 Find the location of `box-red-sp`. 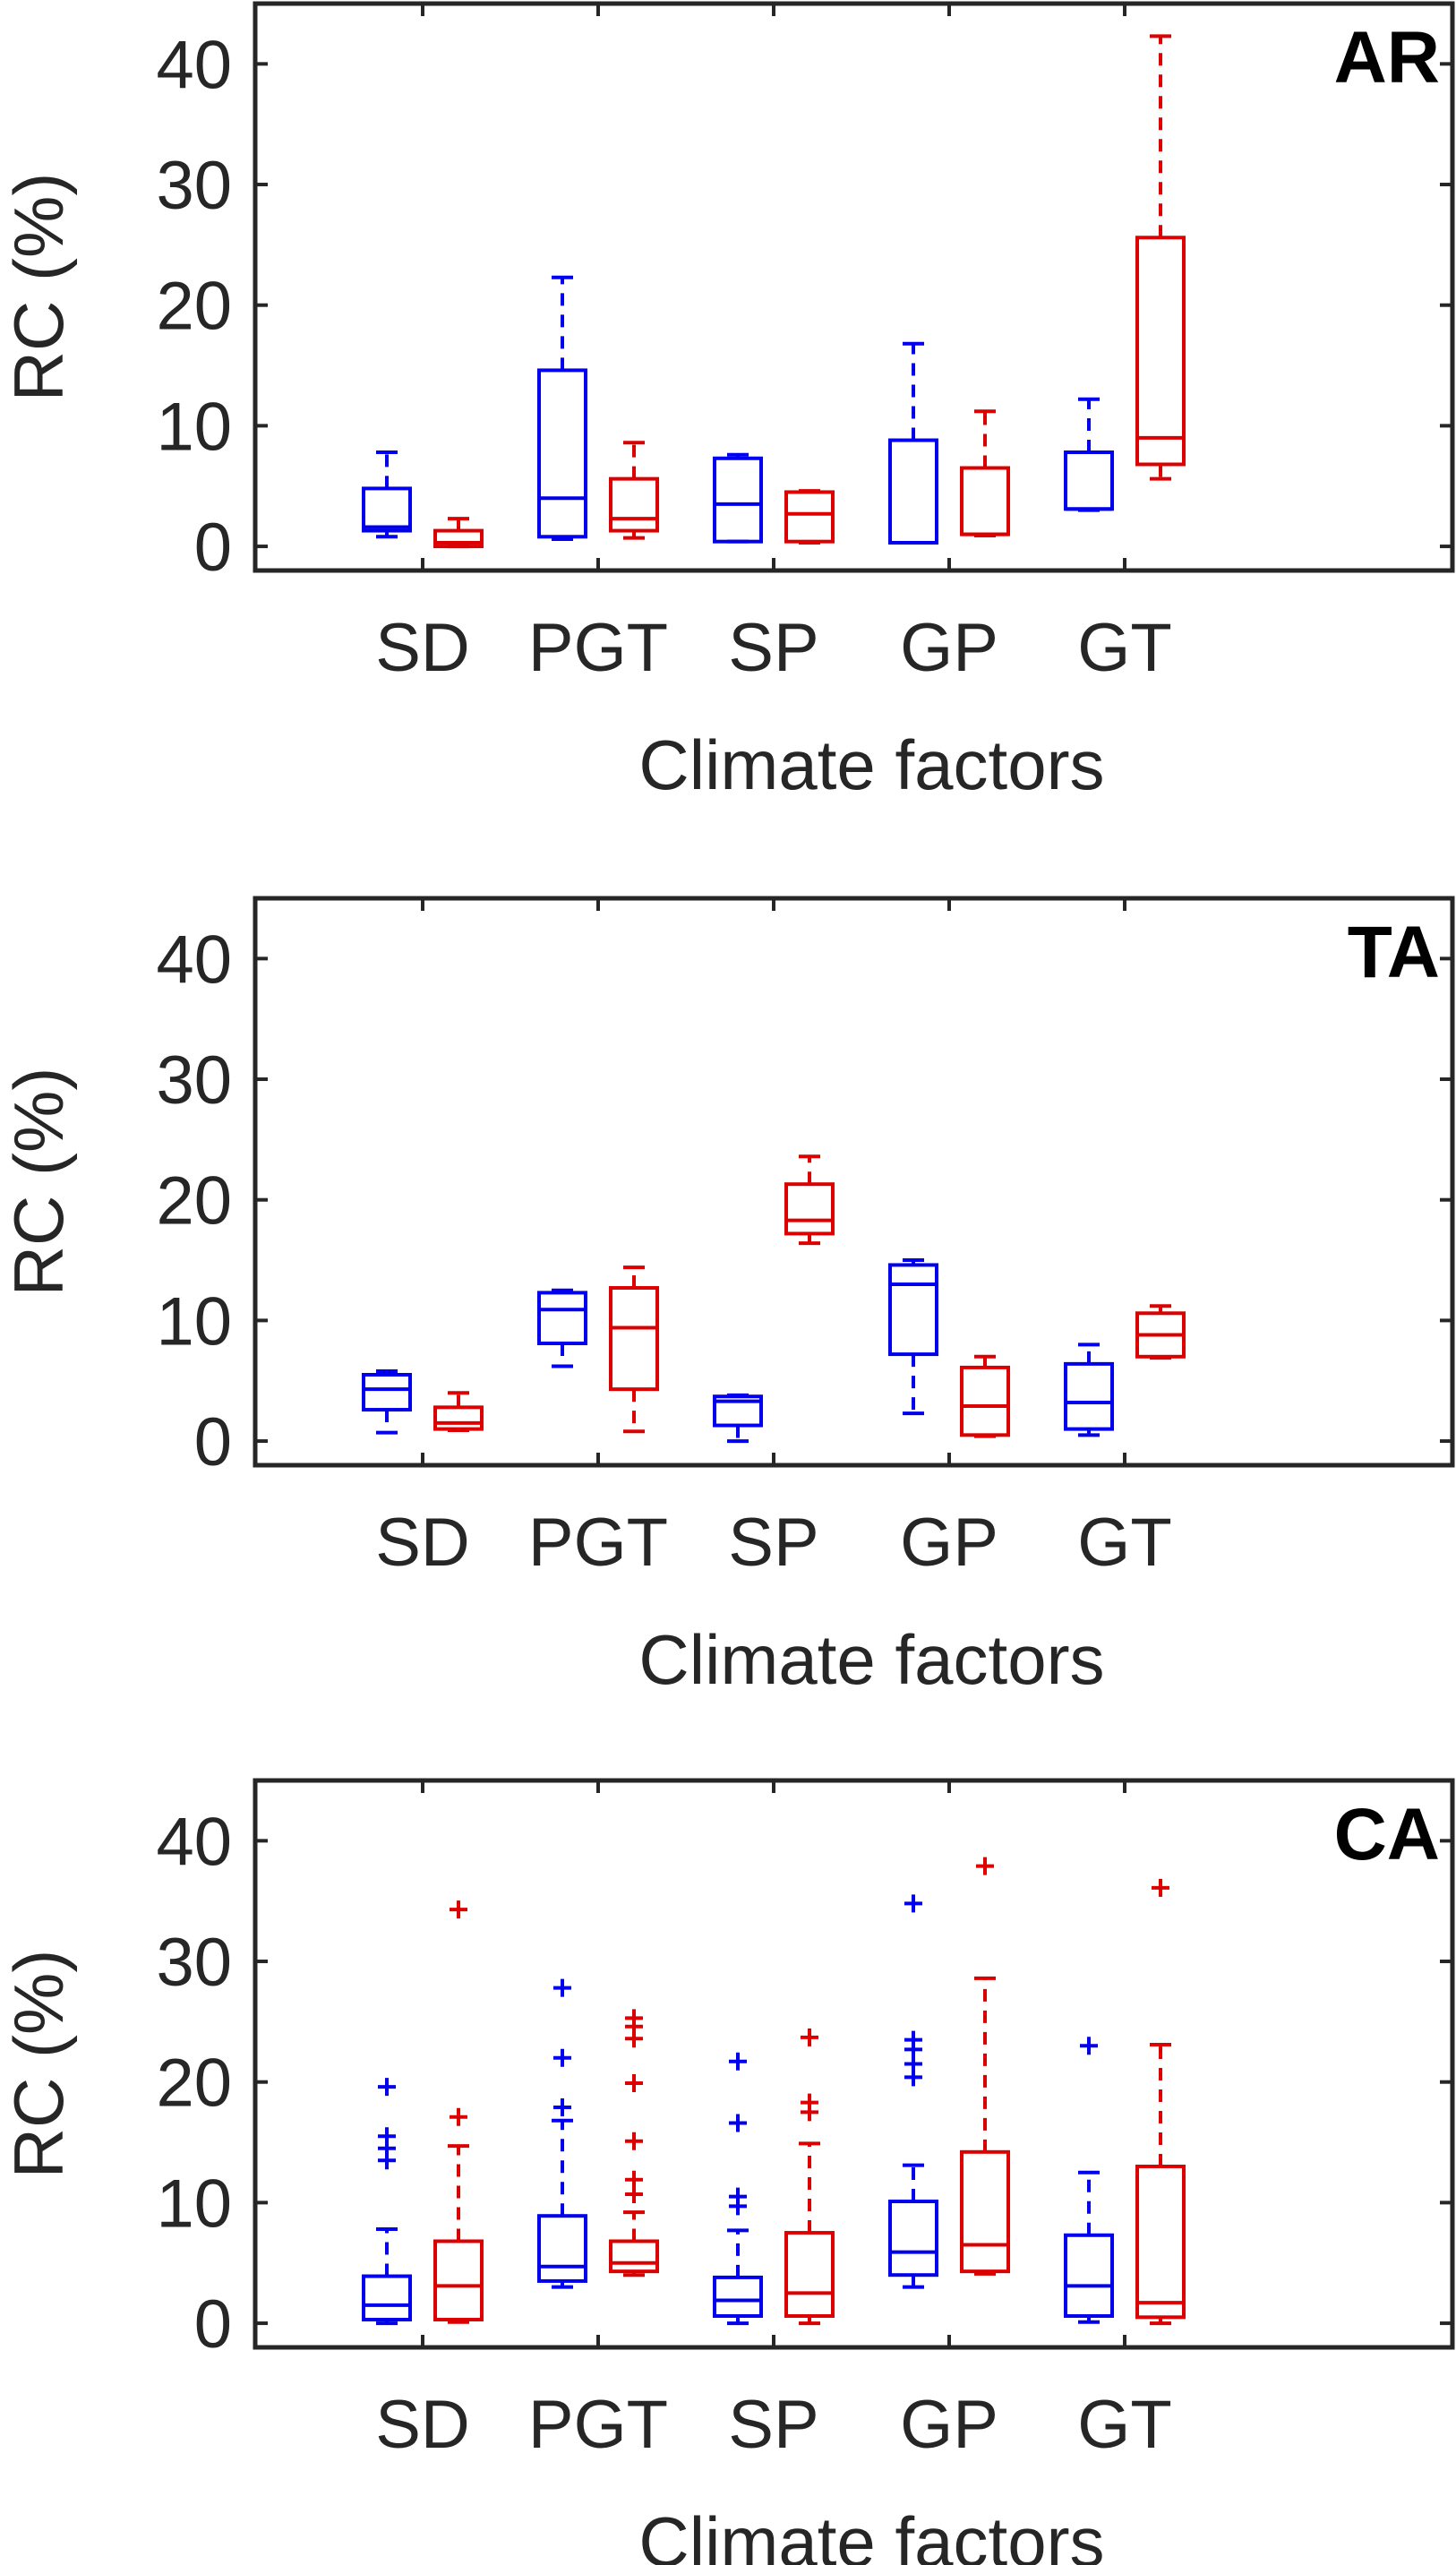

box-red-sp is located at coordinates (809, 517).